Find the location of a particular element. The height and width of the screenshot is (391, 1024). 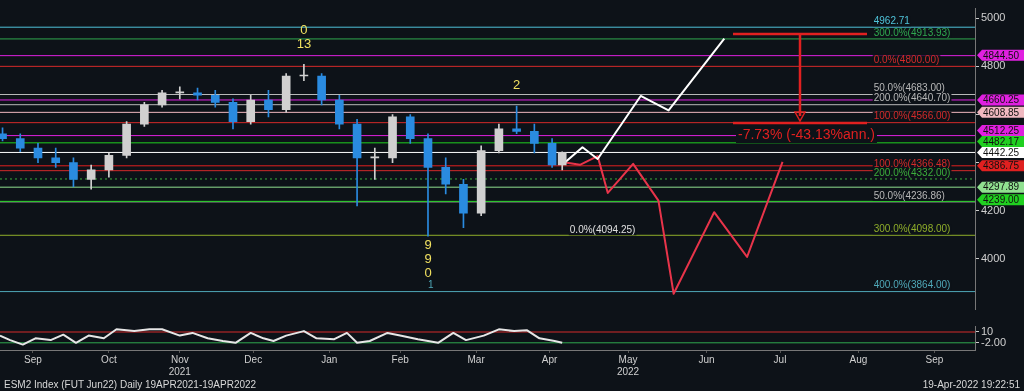

y-tick-label: 4200 is located at coordinates (993, 209).